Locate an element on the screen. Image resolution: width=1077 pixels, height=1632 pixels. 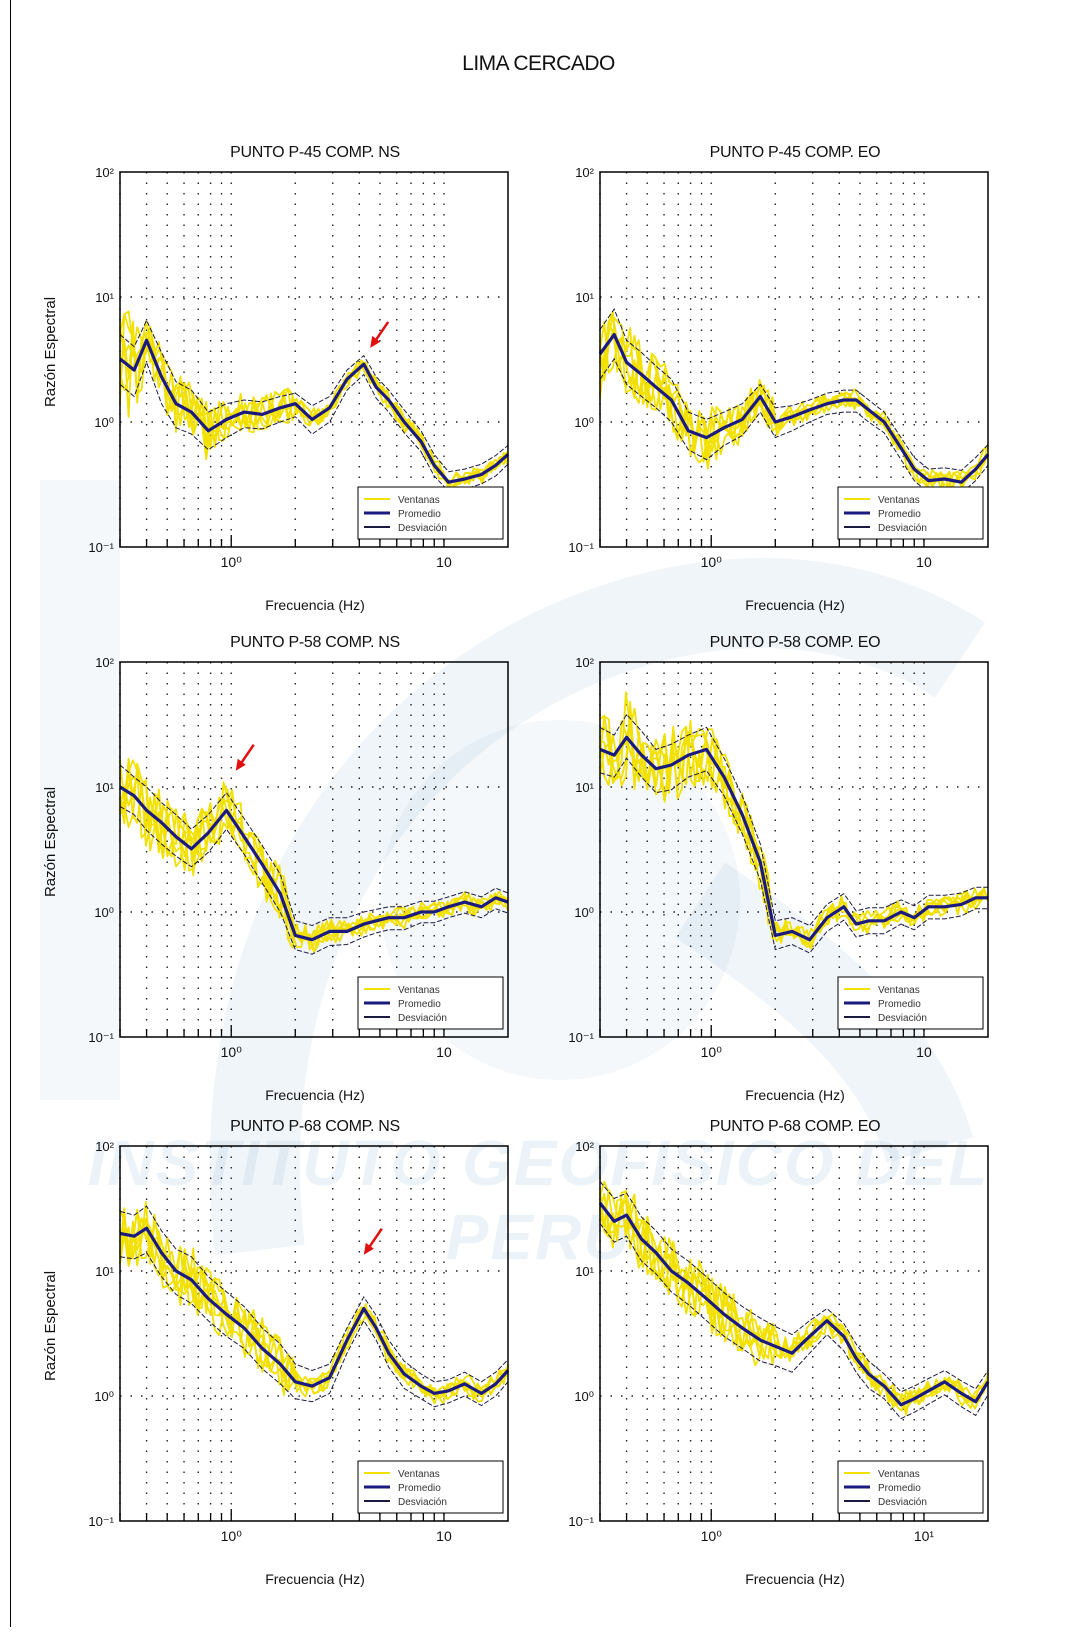
chart-title: PUNTO P-58 COMP. EO is located at coordinates (795, 642).